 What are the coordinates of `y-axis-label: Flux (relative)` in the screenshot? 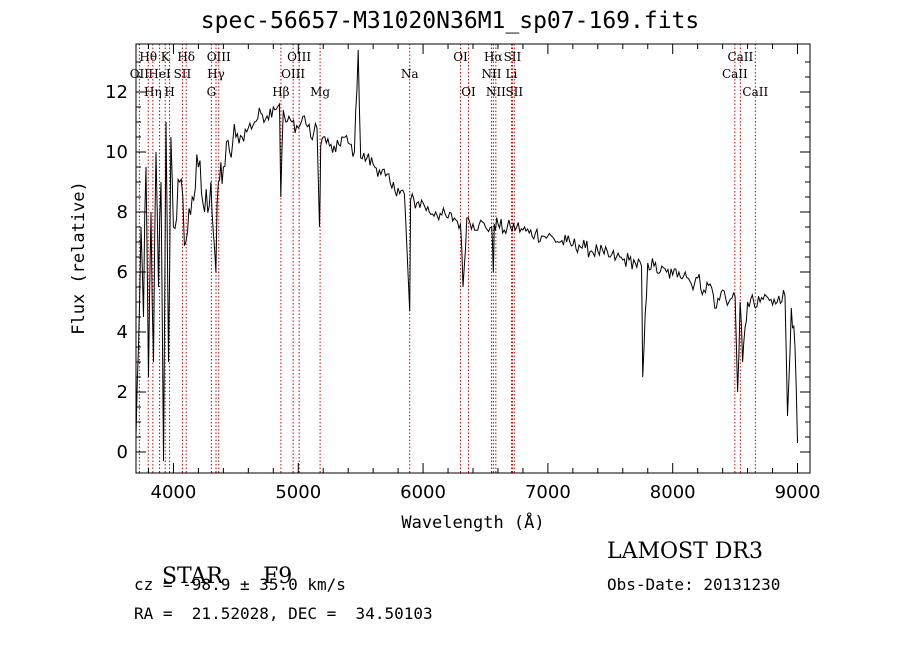 It's located at (79, 258).